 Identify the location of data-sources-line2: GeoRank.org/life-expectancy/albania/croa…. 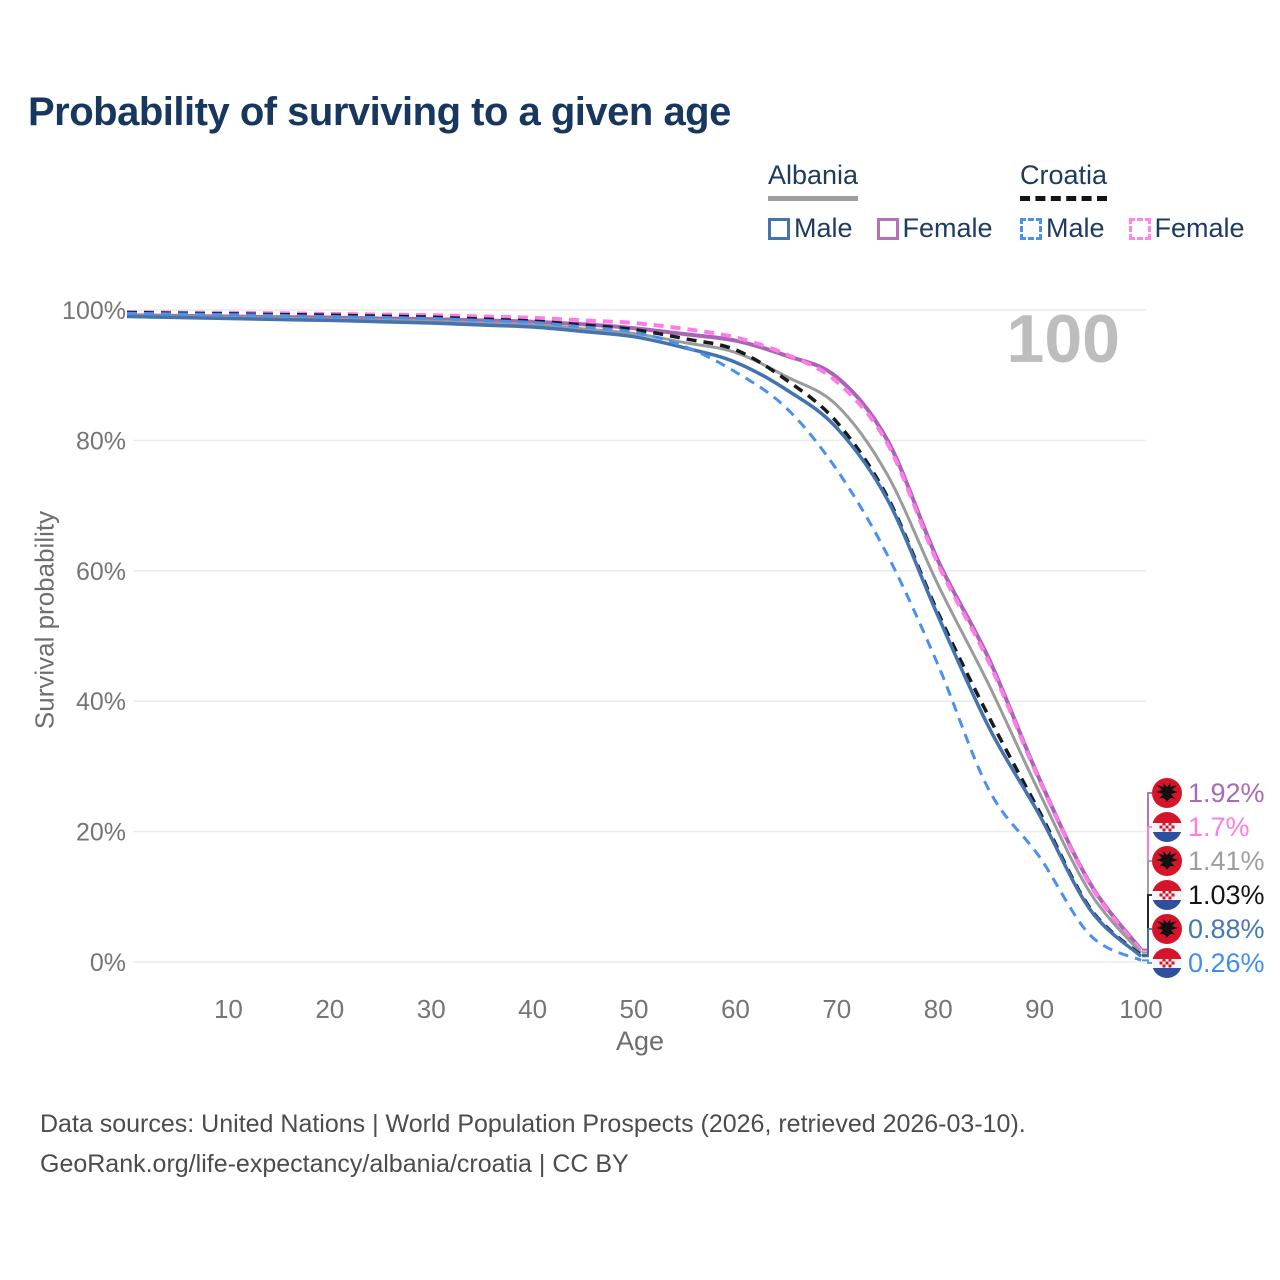
(334, 1164).